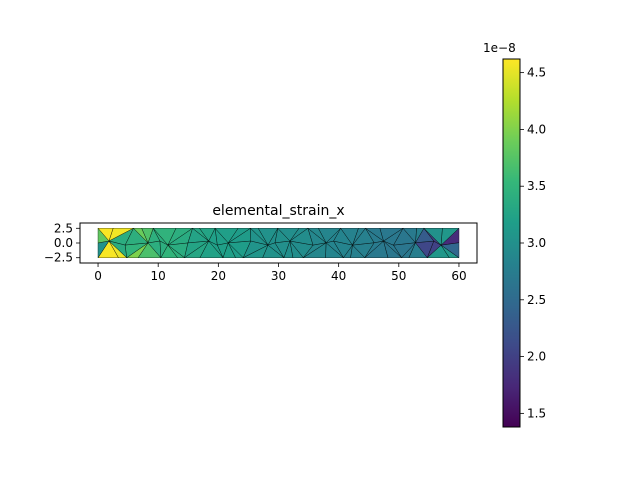 The image size is (640, 480). Describe the element at coordinates (536, 413) in the screenshot. I see `colorbar-tick-label: 1.5` at that location.